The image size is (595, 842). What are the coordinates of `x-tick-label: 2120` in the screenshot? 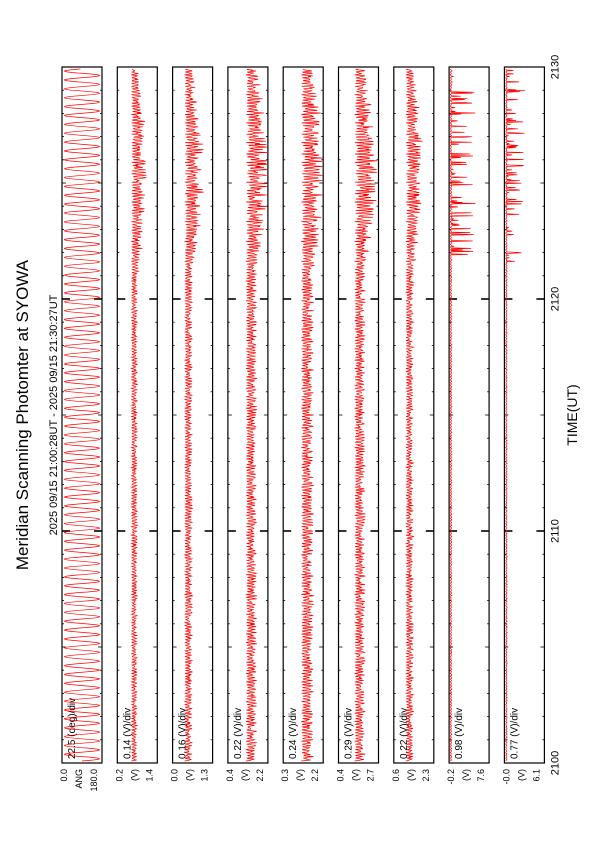 It's located at (555, 299).